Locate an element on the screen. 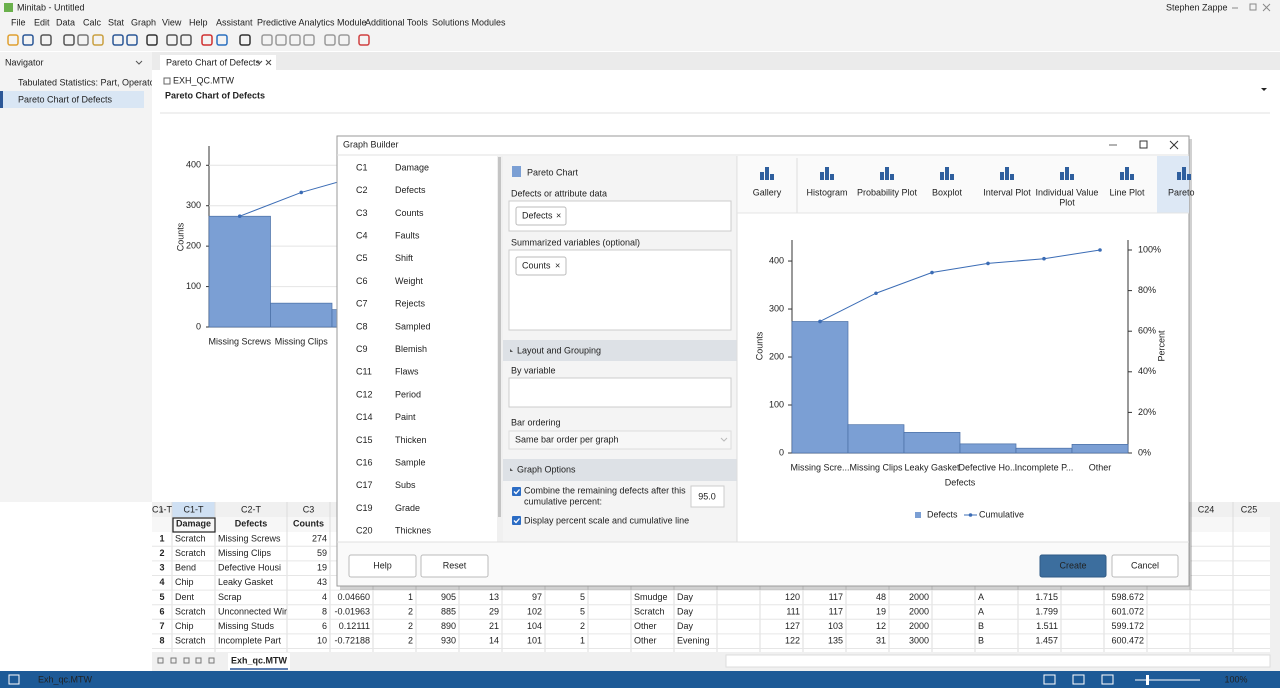 This screenshot has width=1280, height=688. column-name: Shift is located at coordinates (404, 258).